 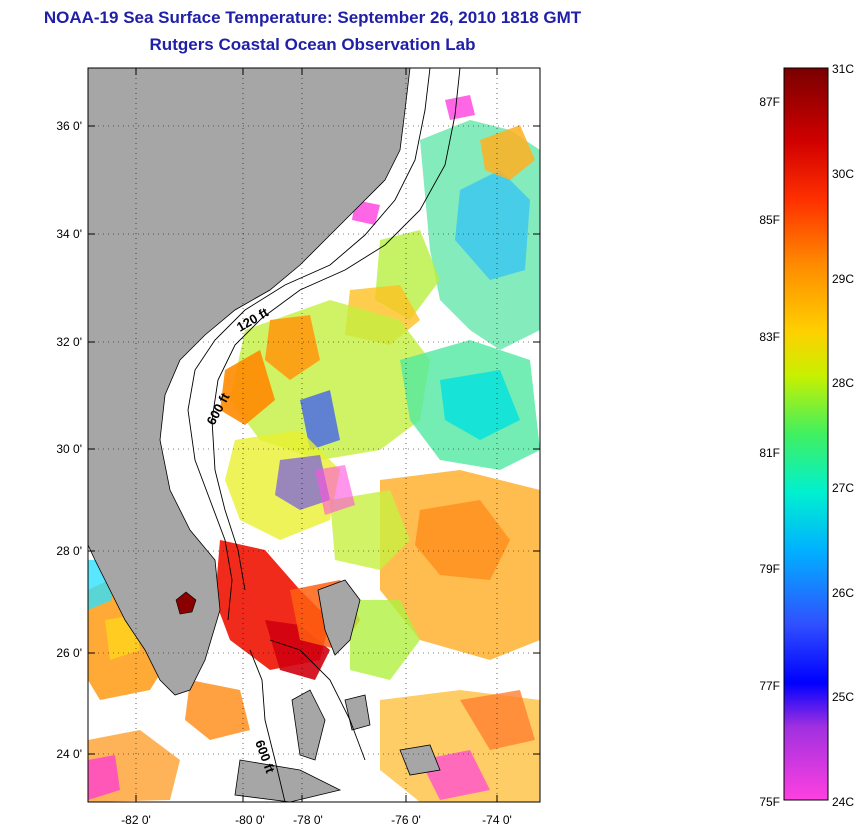 What do you see at coordinates (69, 551) in the screenshot?
I see `lat-label-28: 28 0'` at bounding box center [69, 551].